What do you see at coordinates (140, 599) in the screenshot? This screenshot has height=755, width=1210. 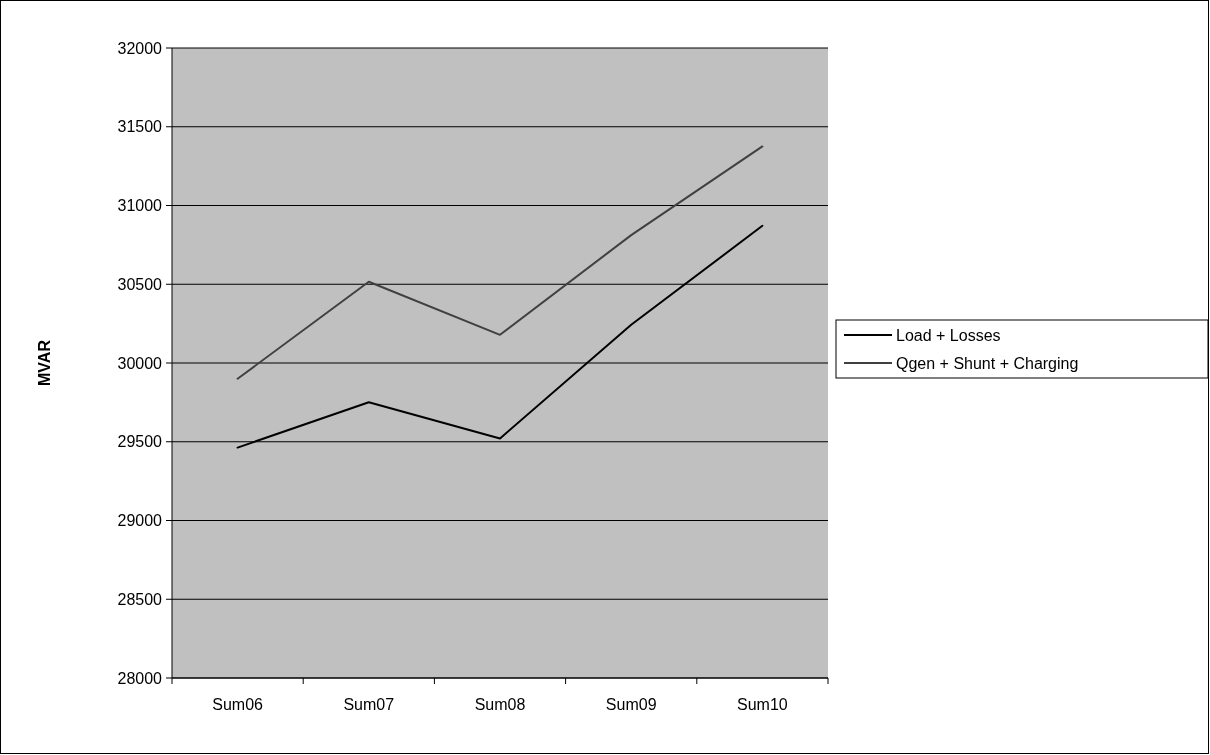 I see `y-tick-label: 28500` at bounding box center [140, 599].